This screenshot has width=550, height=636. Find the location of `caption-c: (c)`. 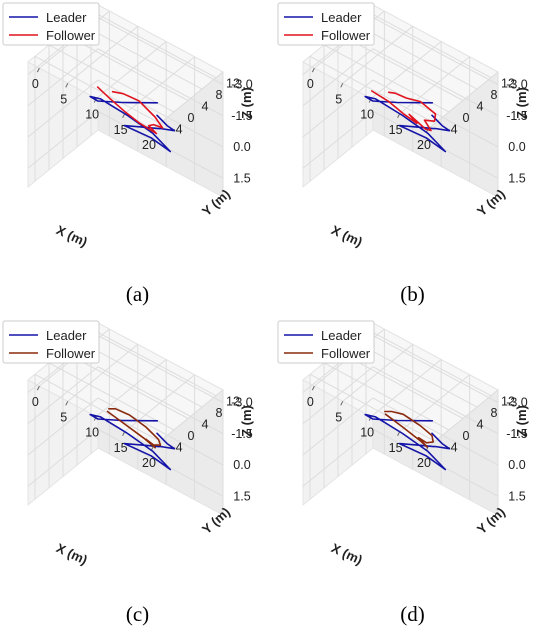

caption-c: (c) is located at coordinates (137, 614).